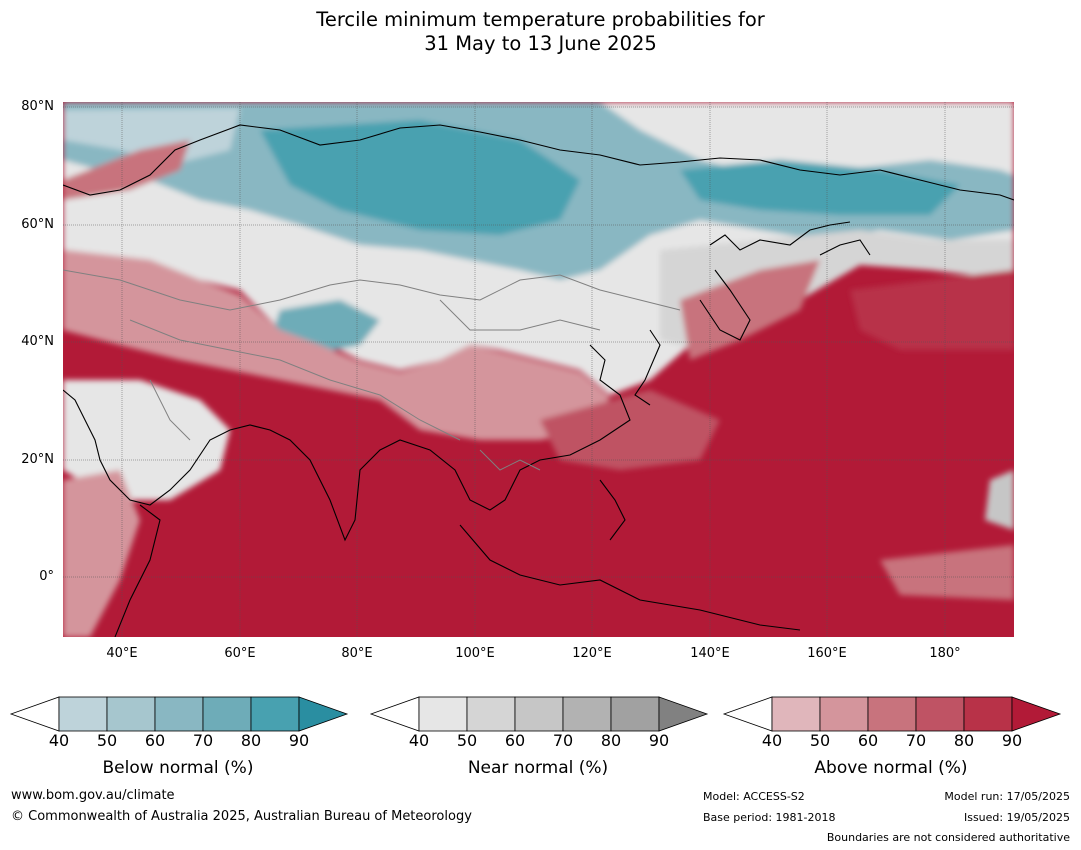  What do you see at coordinates (947, 572) in the screenshot?
I see `above-normal-pacific-south` at bounding box center [947, 572].